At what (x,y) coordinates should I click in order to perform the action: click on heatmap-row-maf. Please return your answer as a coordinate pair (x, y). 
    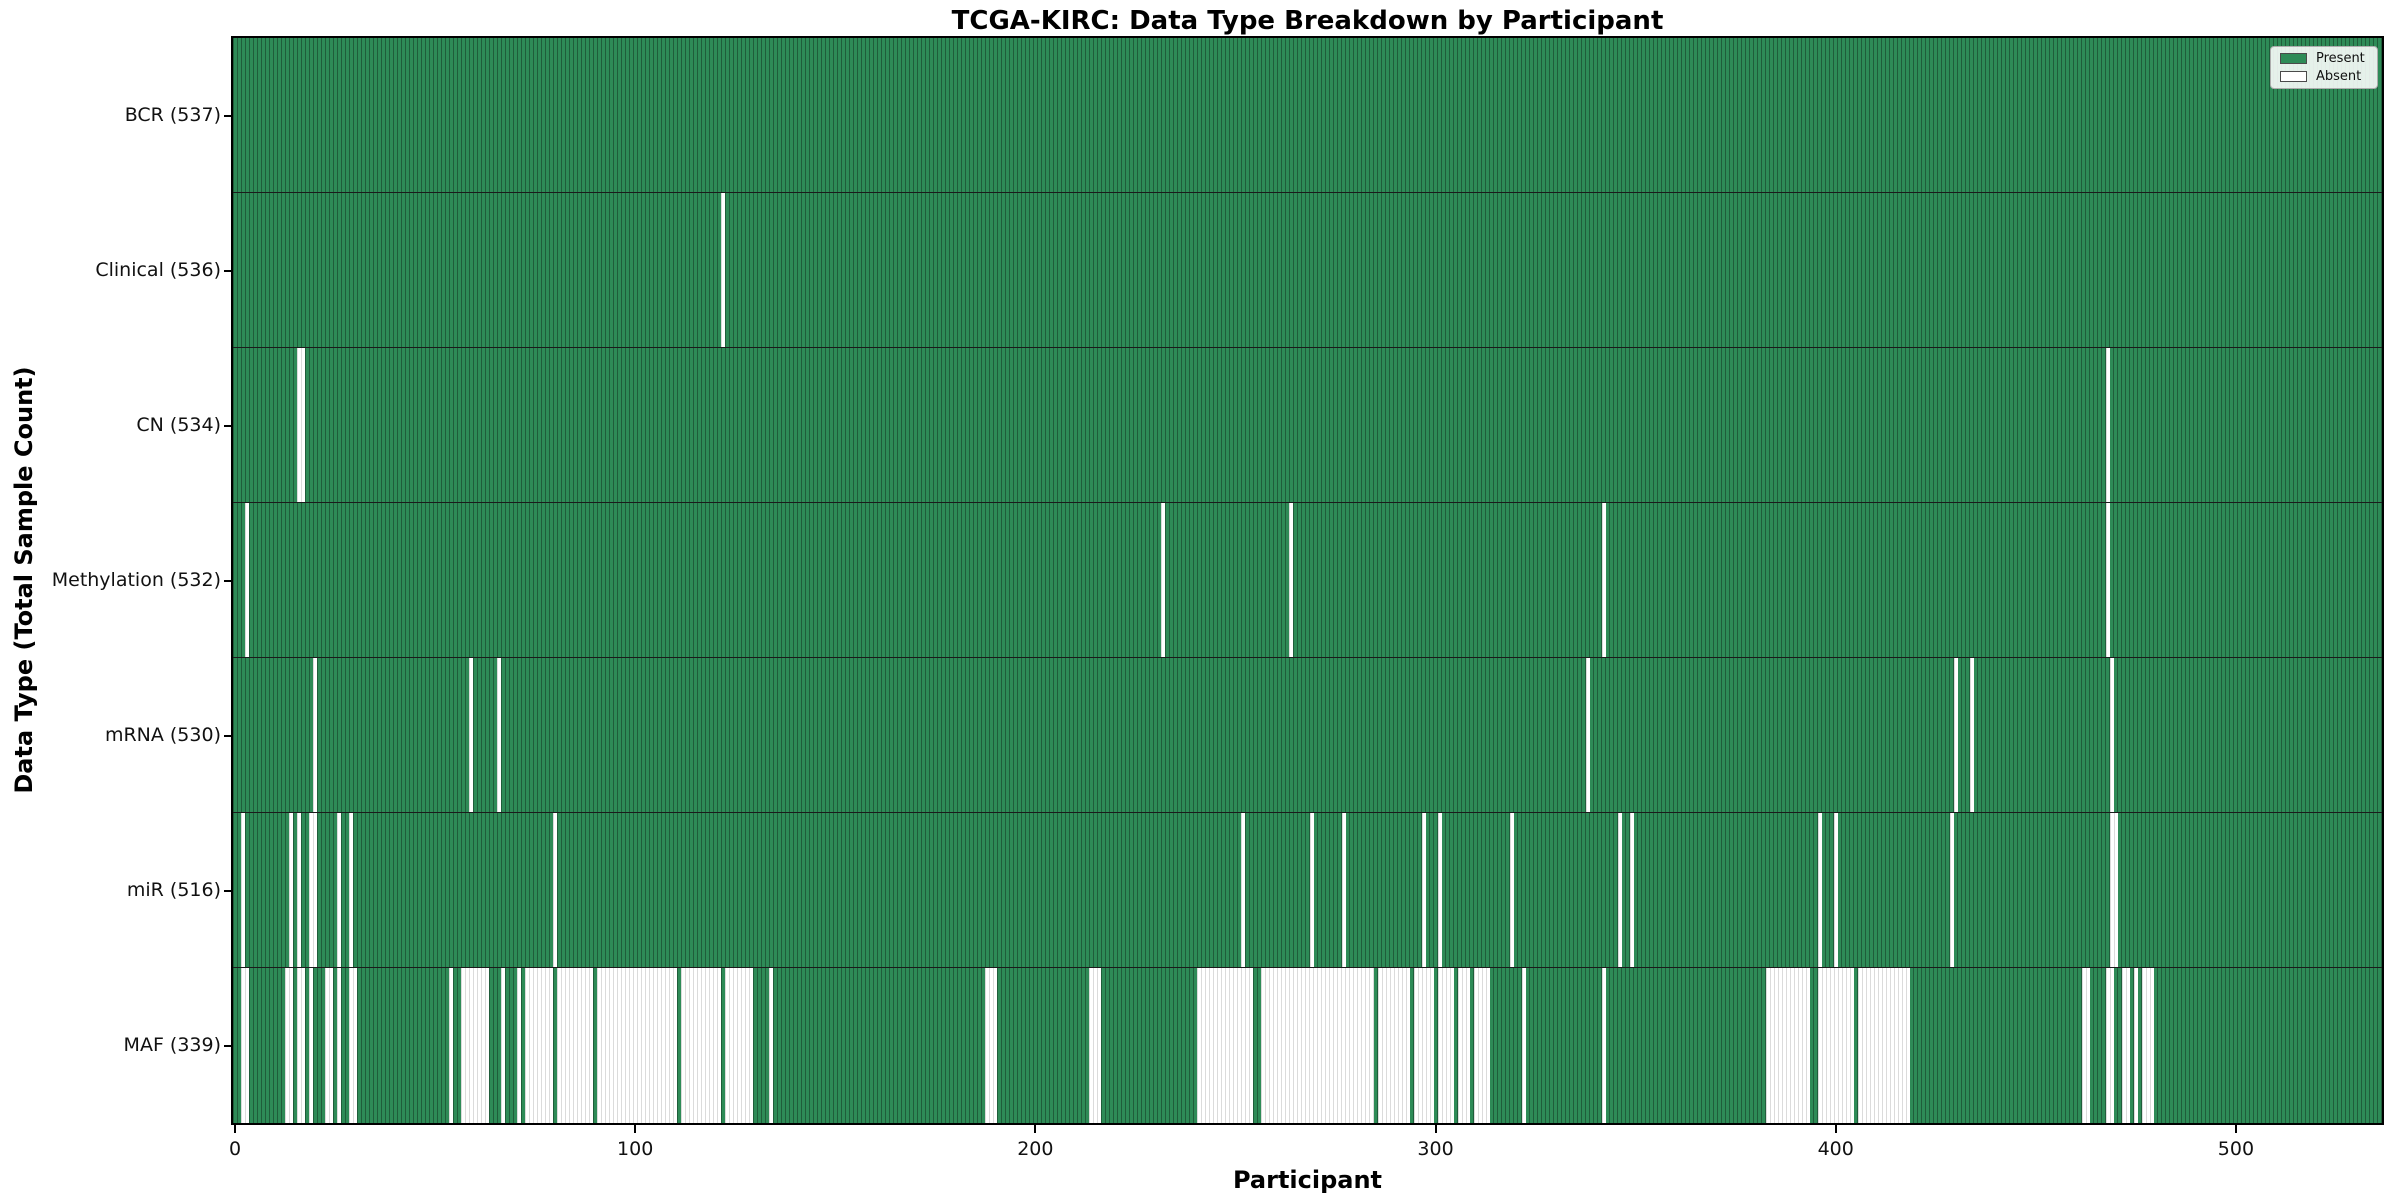
    Looking at the image, I should click on (1307, 1045).